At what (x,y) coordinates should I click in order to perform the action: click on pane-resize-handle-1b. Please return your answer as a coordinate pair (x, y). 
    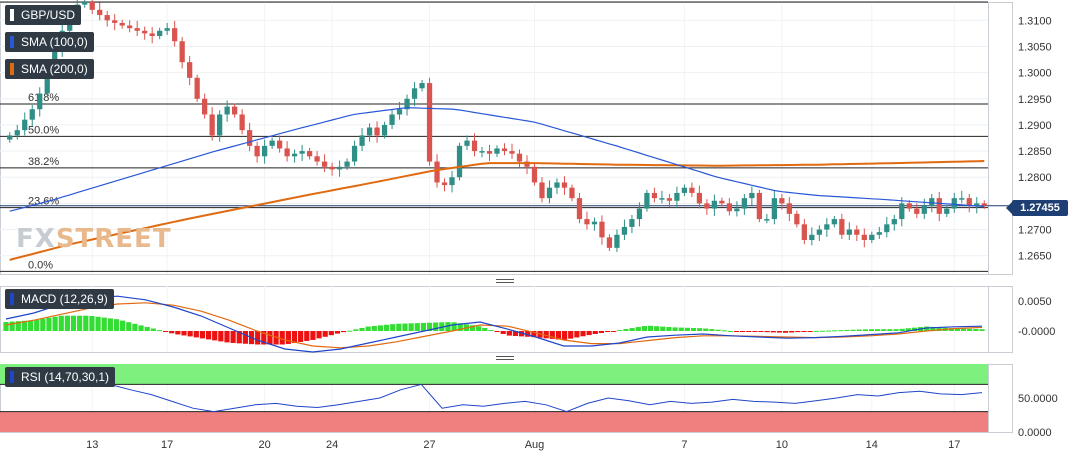
    Looking at the image, I should click on (505, 282).